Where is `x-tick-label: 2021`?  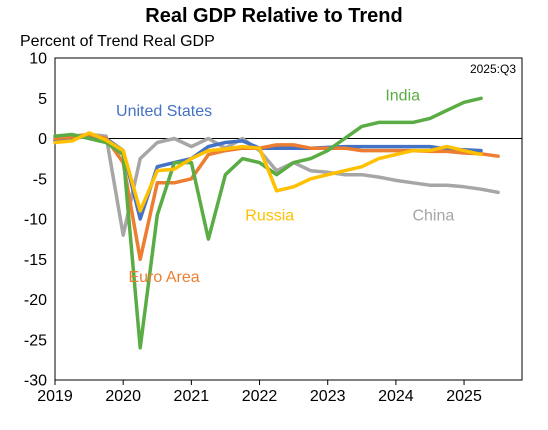
x-tick-label: 2021 is located at coordinates (192, 396).